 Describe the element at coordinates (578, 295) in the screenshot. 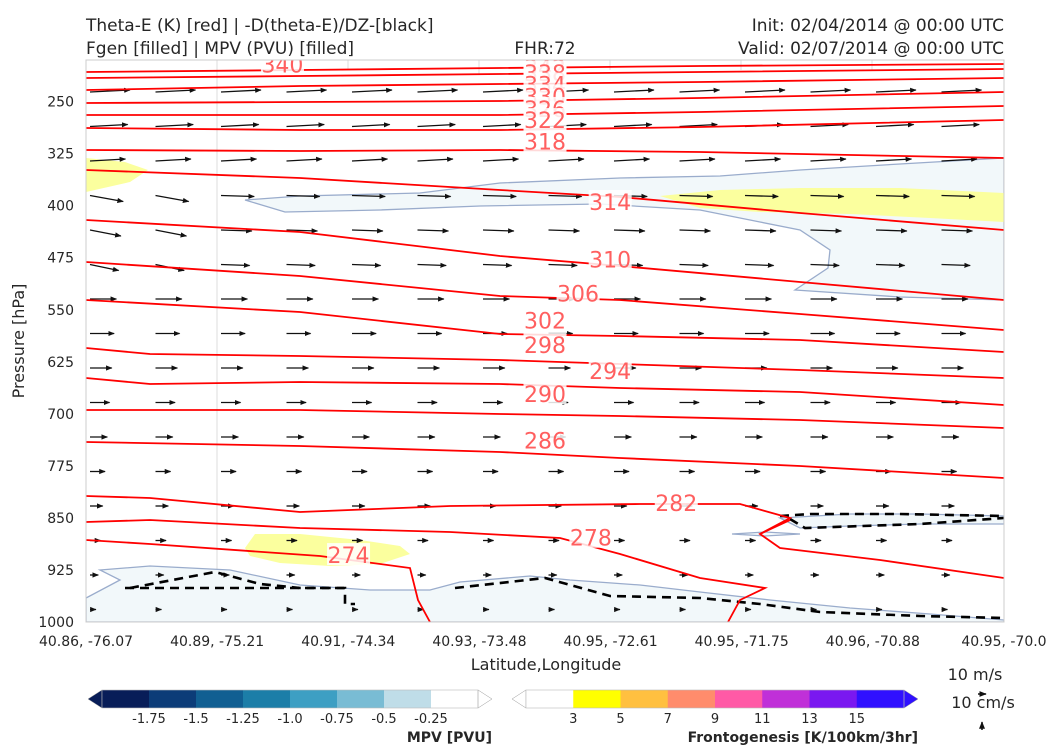

I see `contour-label-306: 306` at that location.